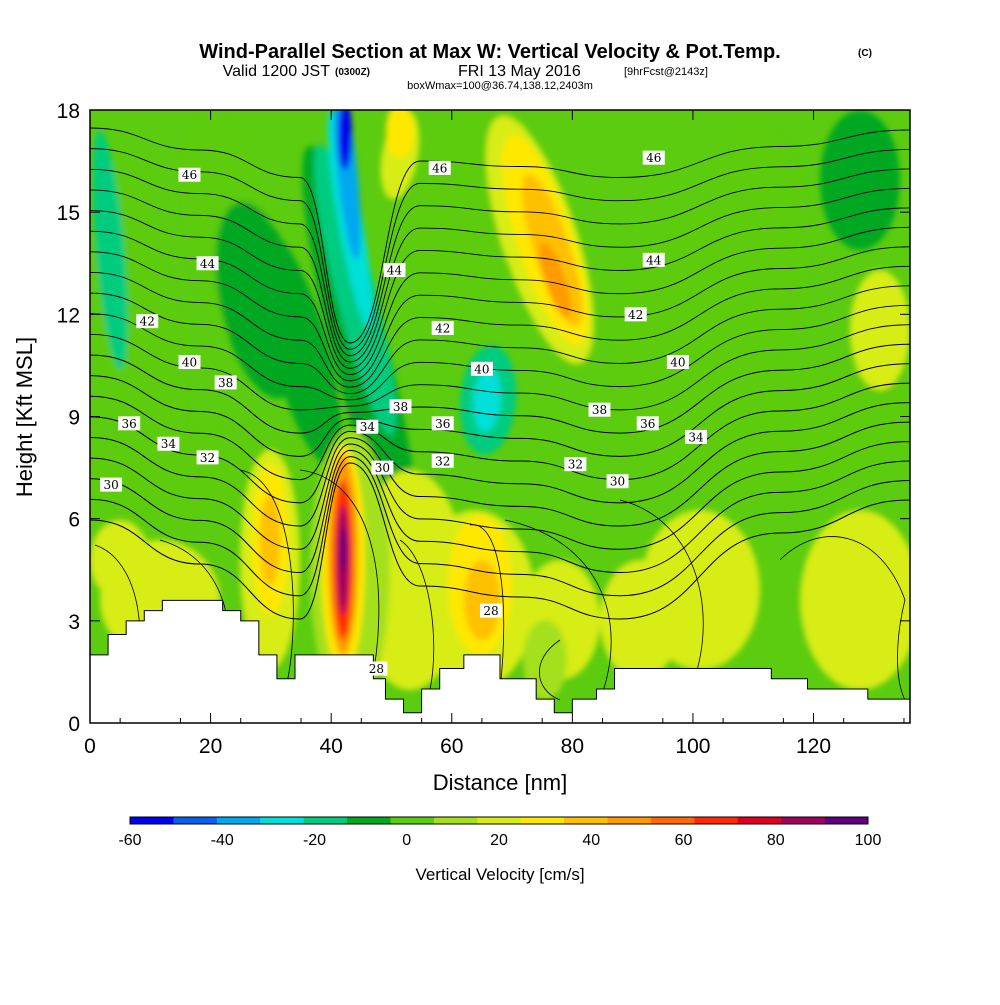 The height and width of the screenshot is (1005, 1000). What do you see at coordinates (500, 661) in the screenshot?
I see `terrain` at bounding box center [500, 661].